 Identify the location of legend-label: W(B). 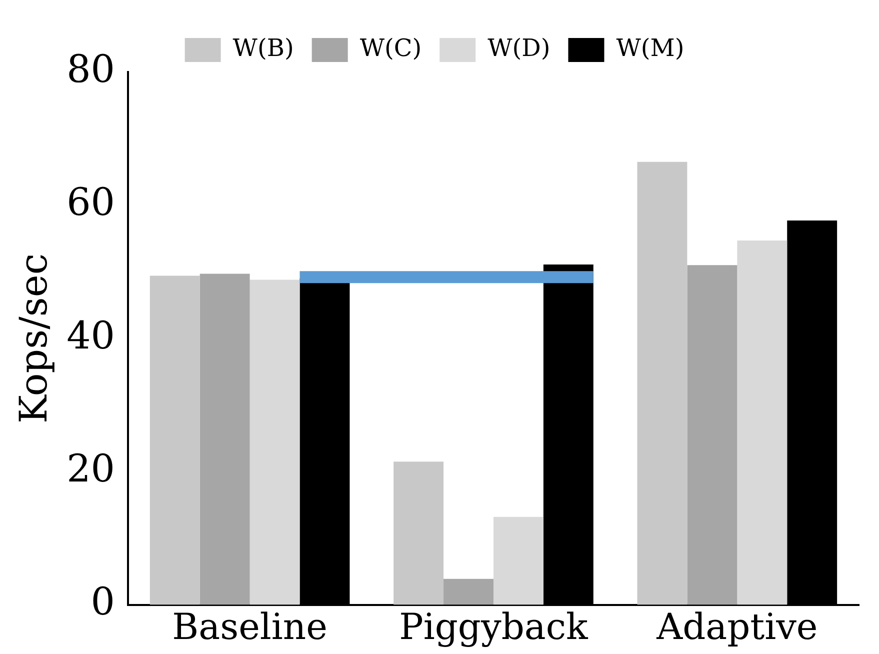
(263, 48).